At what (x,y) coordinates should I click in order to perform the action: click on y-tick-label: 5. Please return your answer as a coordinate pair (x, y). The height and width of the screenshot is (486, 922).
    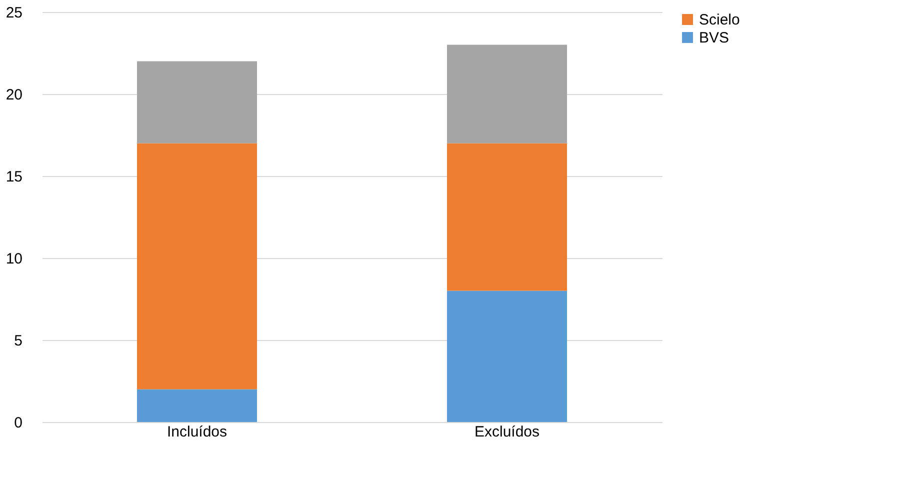
    Looking at the image, I should click on (18, 341).